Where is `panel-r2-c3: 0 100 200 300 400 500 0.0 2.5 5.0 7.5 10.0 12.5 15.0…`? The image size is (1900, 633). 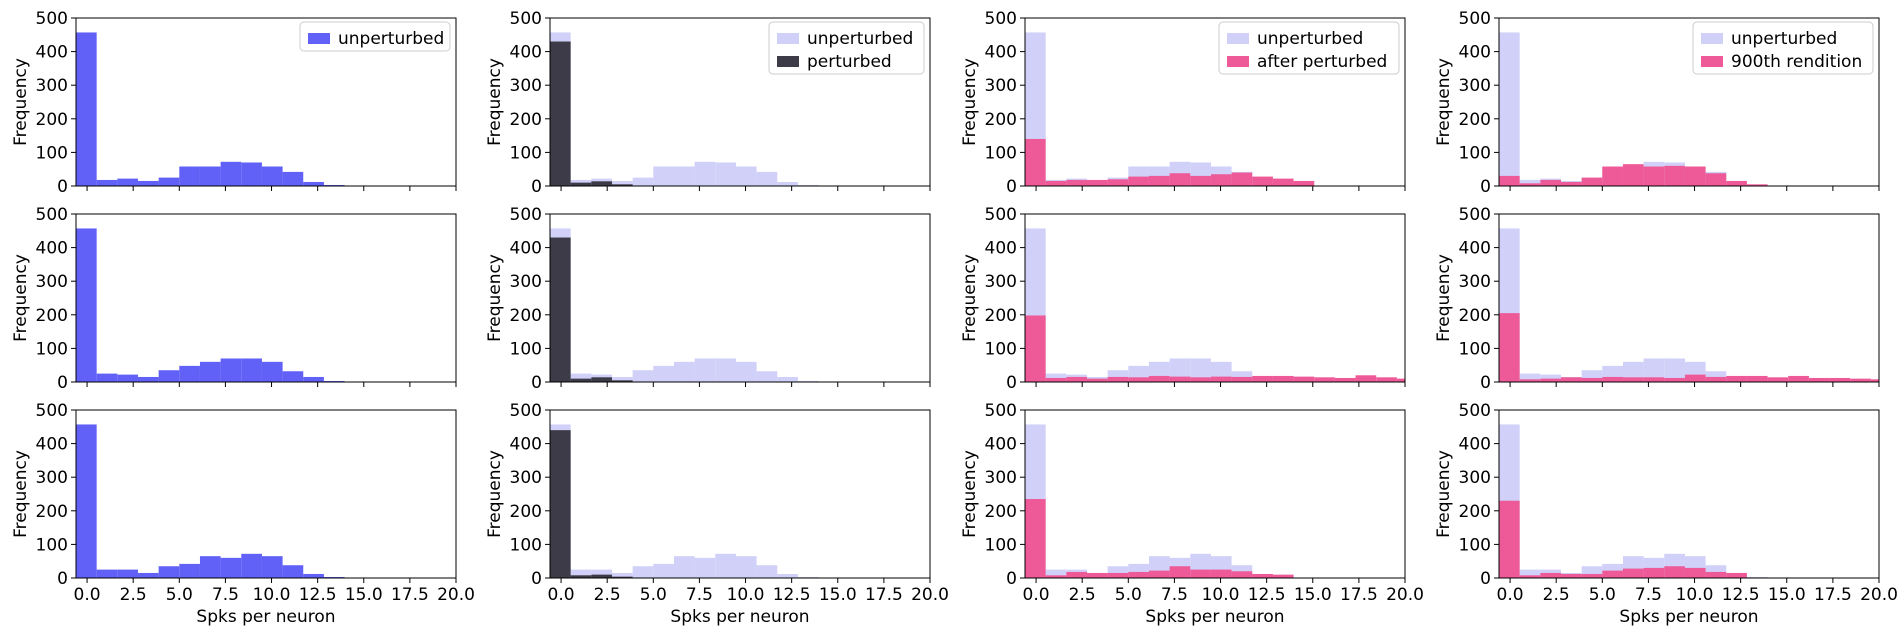
panel-r2-c3: 0 100 200 300 400 500 0.0 2.5 5.0 7.5 10.0 12.5 15.0… is located at coordinates (1666, 514).